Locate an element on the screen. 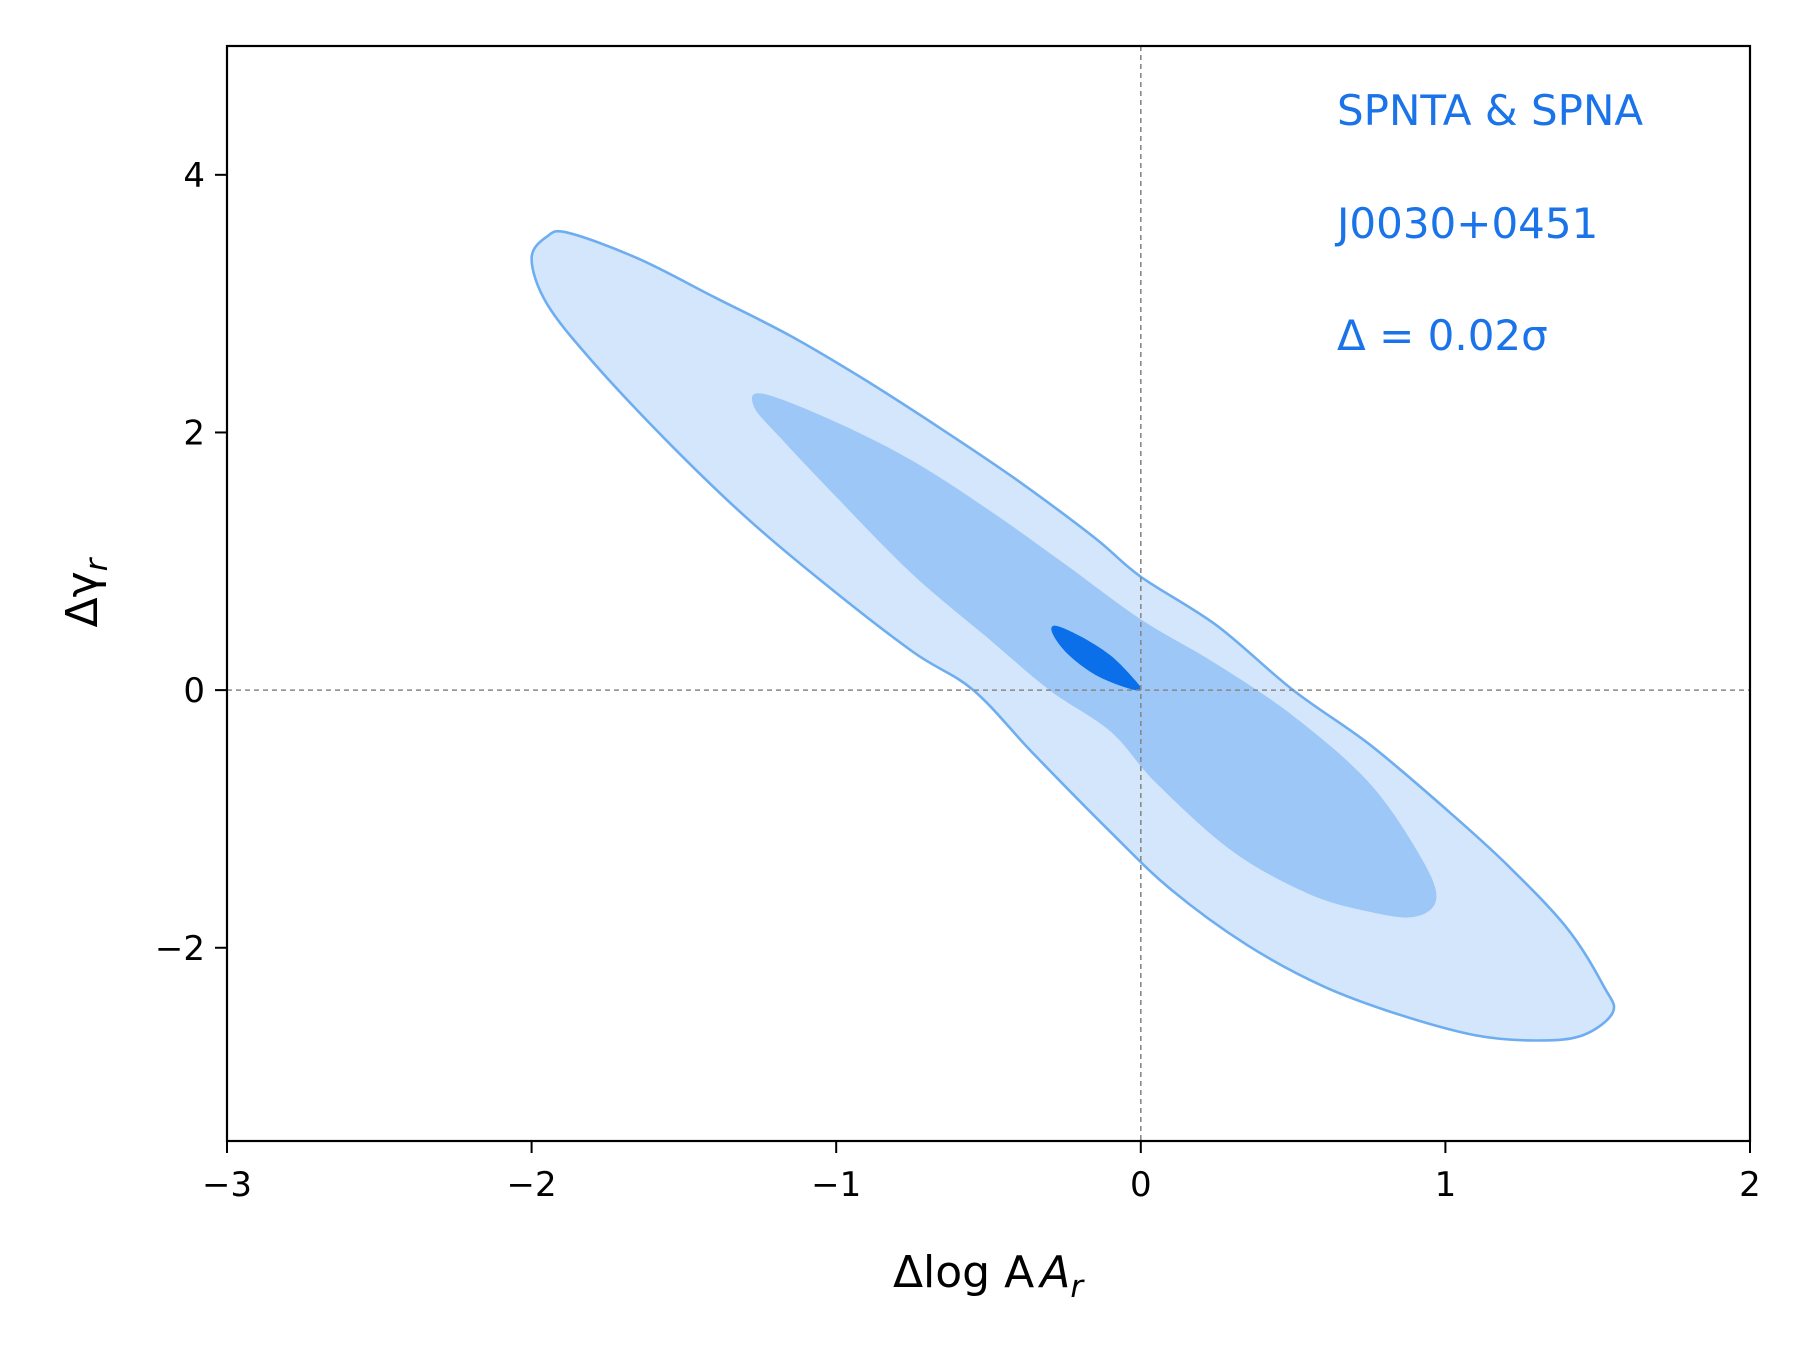 The width and height of the screenshot is (1800, 1350). x-axis-ticks: −3 −2 −1 0 1 2 is located at coordinates (981, 1173).